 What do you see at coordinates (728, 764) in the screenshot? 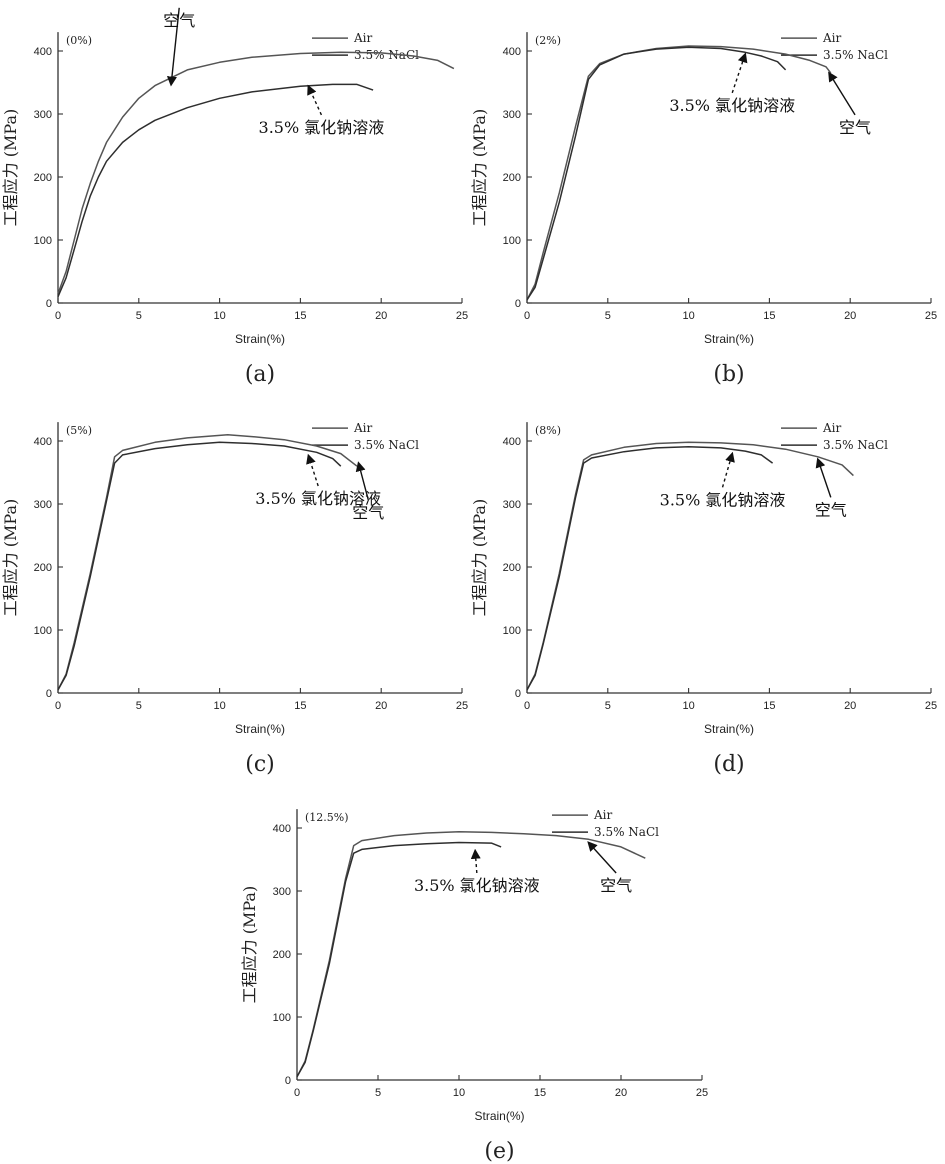
I see `panel-caption: (d)` at bounding box center [728, 764].